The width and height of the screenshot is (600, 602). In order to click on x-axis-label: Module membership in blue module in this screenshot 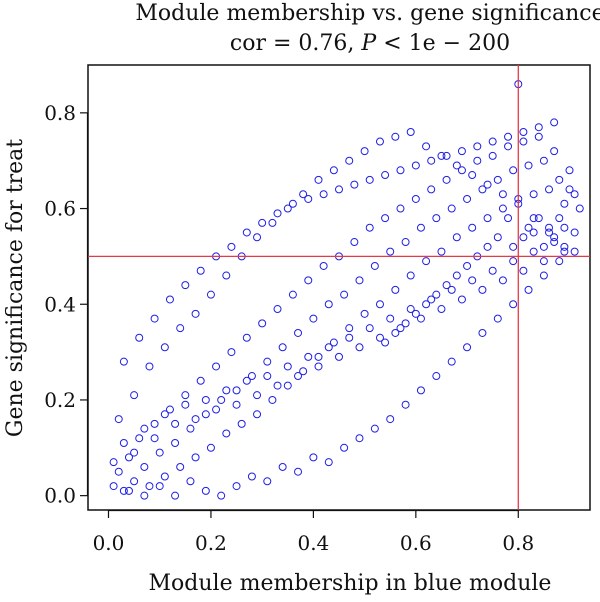, I will do `click(350, 583)`.